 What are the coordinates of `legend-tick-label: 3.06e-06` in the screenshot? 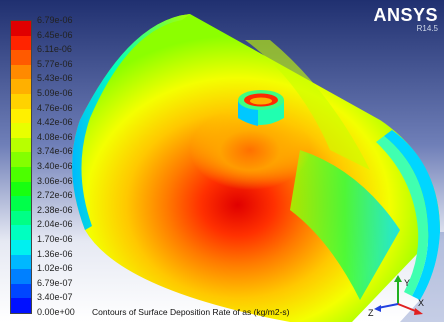 It's located at (55, 180).